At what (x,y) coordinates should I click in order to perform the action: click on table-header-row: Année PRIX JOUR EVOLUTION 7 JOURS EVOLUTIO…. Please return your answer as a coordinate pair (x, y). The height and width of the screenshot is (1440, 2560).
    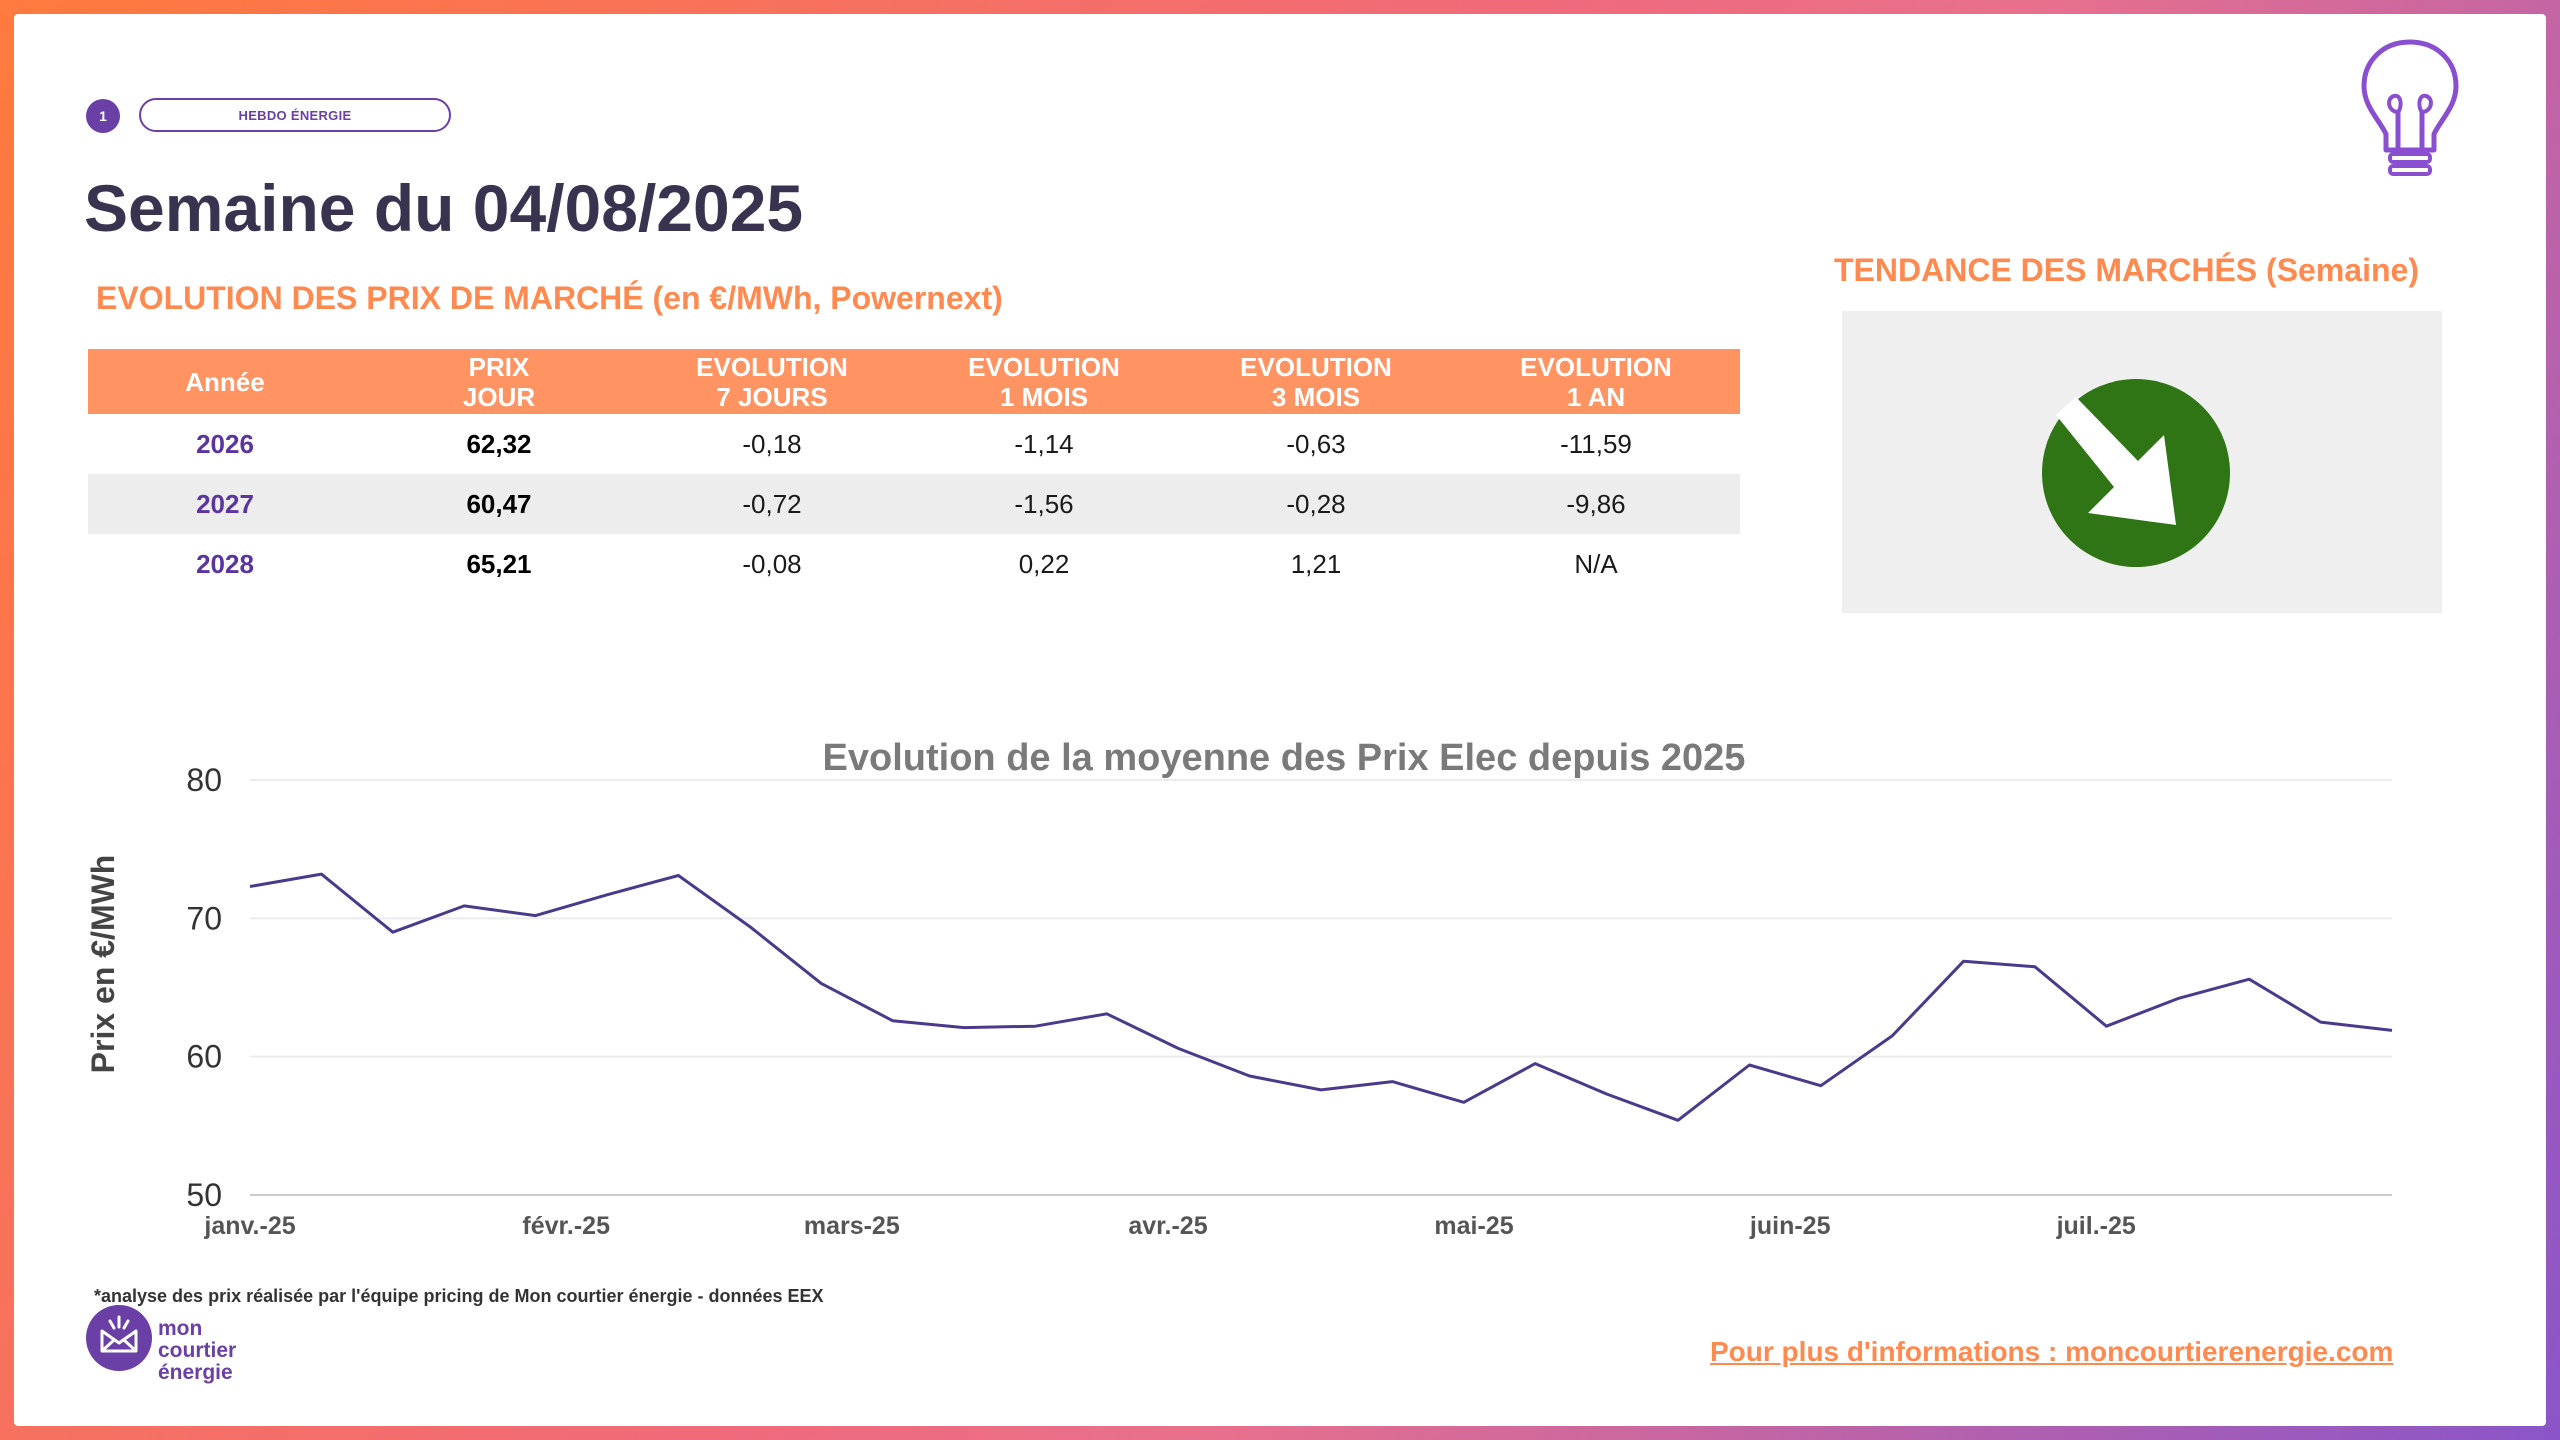
    Looking at the image, I should click on (914, 381).